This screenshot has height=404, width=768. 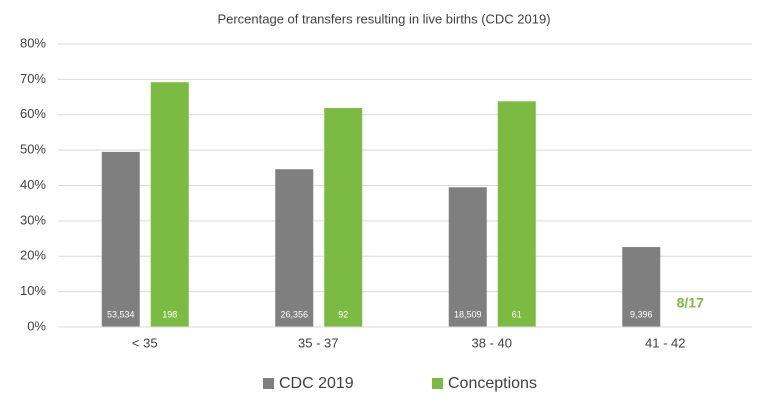 I want to click on y-tick-label: 20%, so click(x=33, y=255).